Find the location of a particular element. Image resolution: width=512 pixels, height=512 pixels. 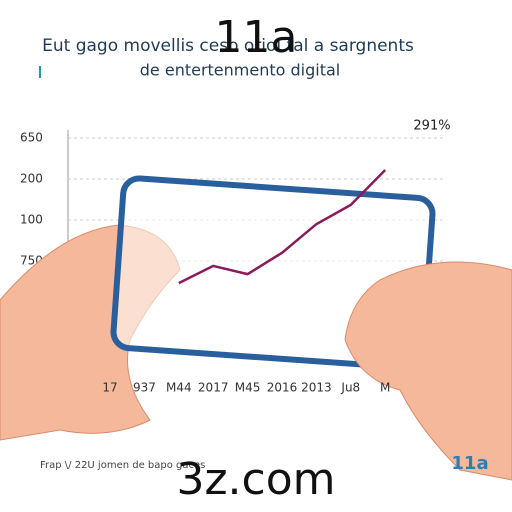

x-tick-label: Ju8 is located at coordinates (350, 388).